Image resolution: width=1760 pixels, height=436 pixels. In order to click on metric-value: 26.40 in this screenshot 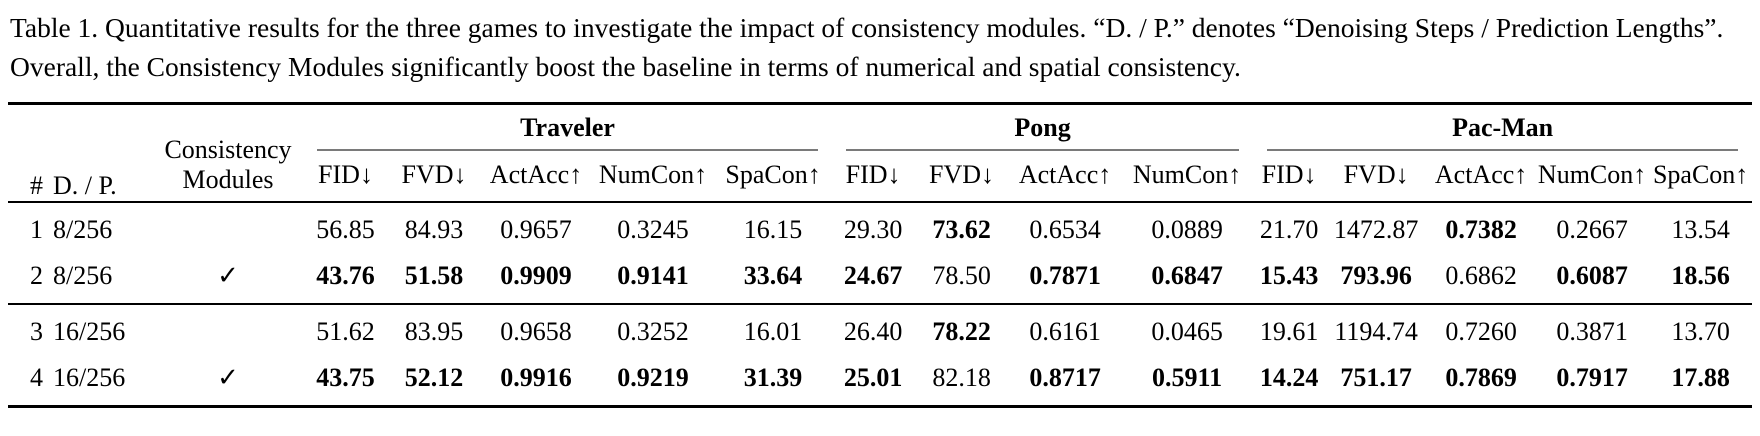, I will do `click(873, 329)`.